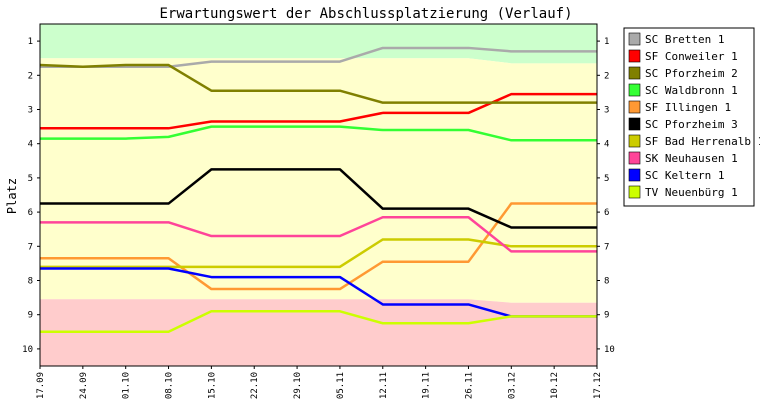 The width and height of the screenshot is (760, 400). What do you see at coordinates (30, 247) in the screenshot?
I see `y-tick-label: 7` at bounding box center [30, 247].